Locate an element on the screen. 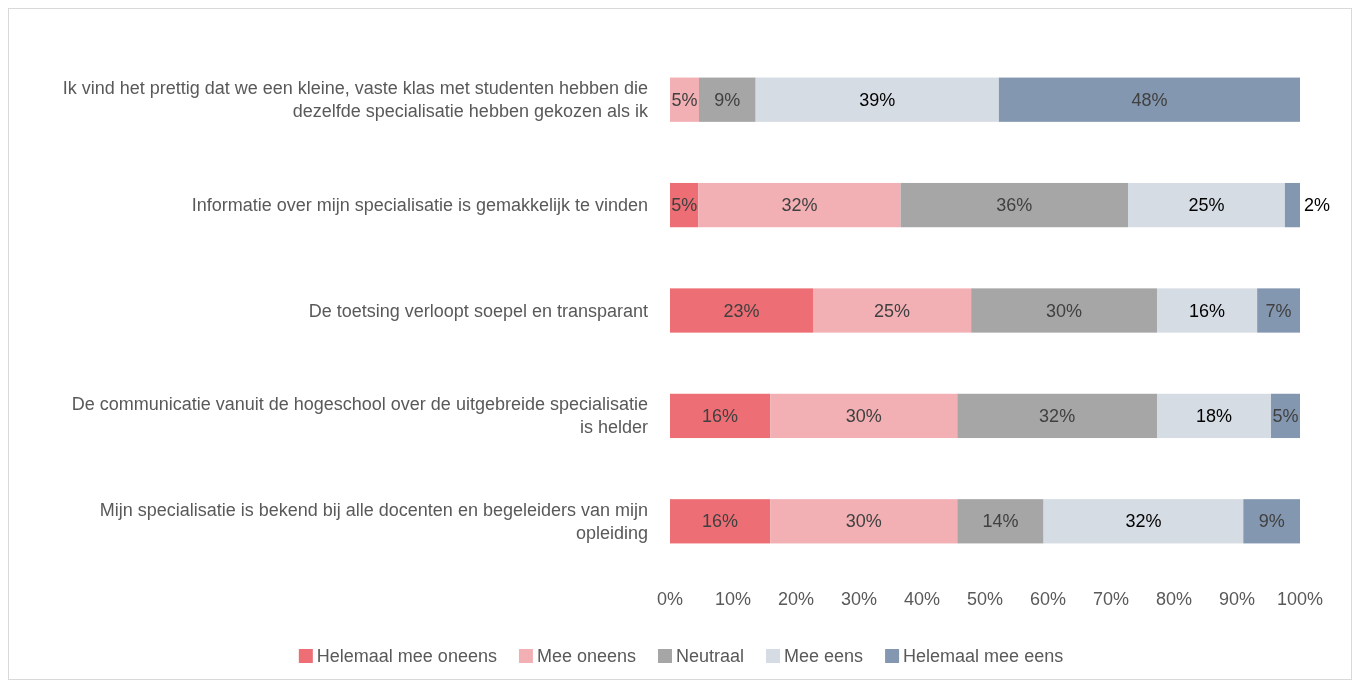 This screenshot has width=1360, height=688. legend-label: Mee eens is located at coordinates (824, 656).